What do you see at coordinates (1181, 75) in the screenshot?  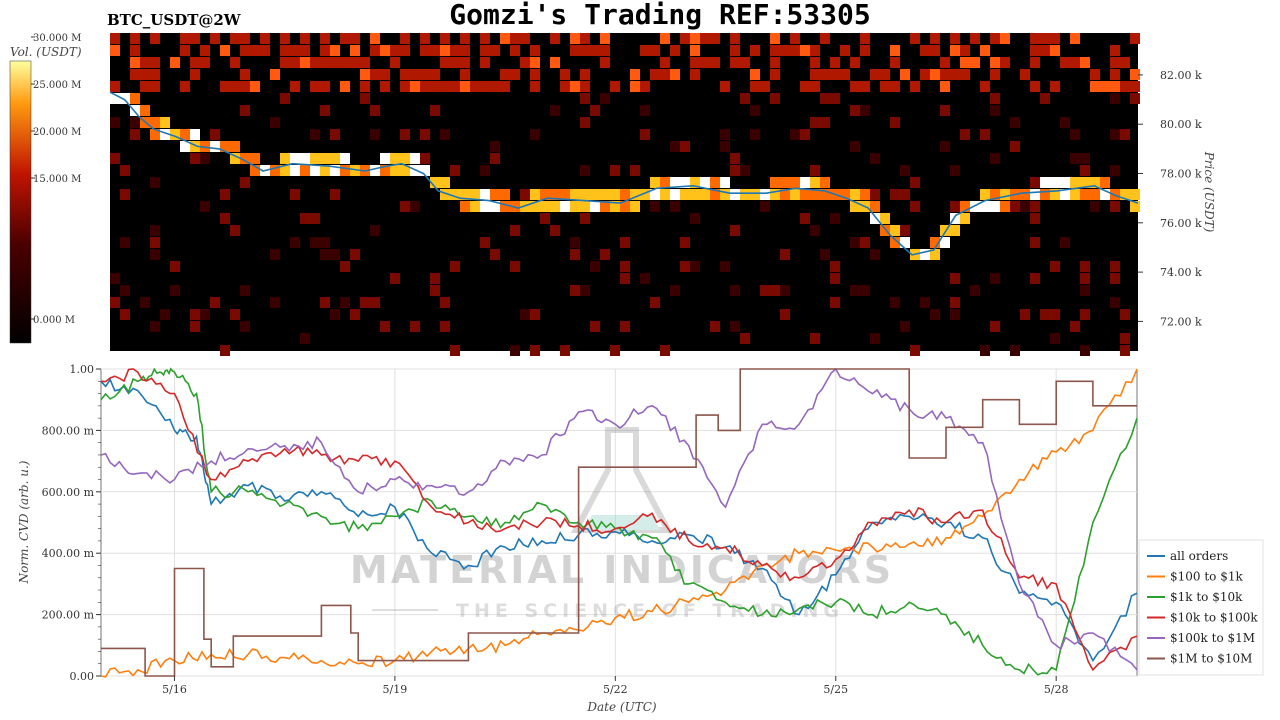 I see `price-tick-label: 82.00 k` at bounding box center [1181, 75].